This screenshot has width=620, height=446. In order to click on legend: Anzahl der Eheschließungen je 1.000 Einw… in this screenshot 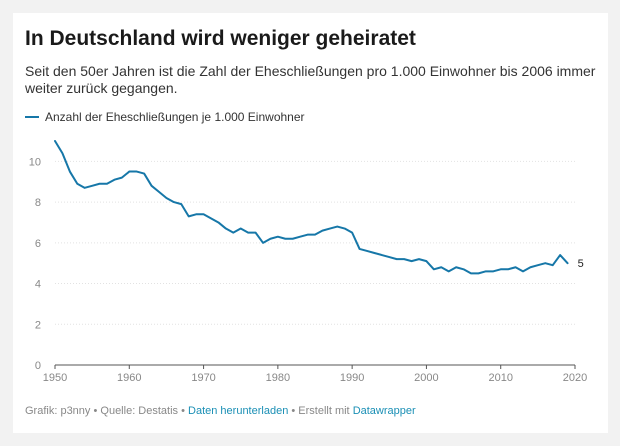, I will do `click(165, 117)`.